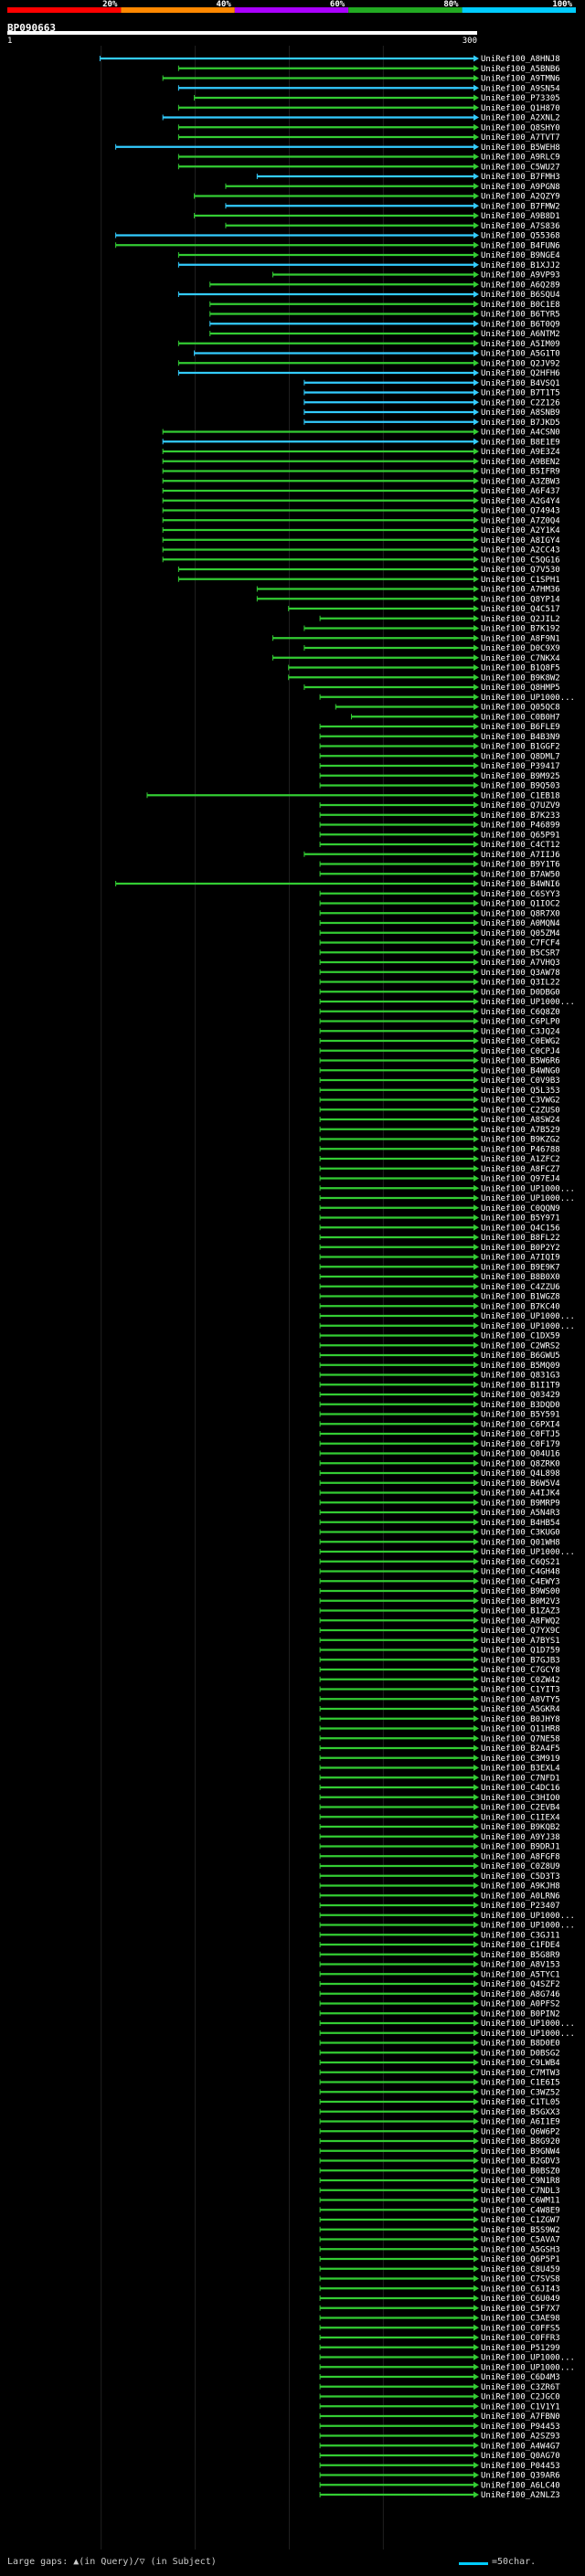  I want to click on hit-label: UniRef100_B9Q503, so click(520, 786).